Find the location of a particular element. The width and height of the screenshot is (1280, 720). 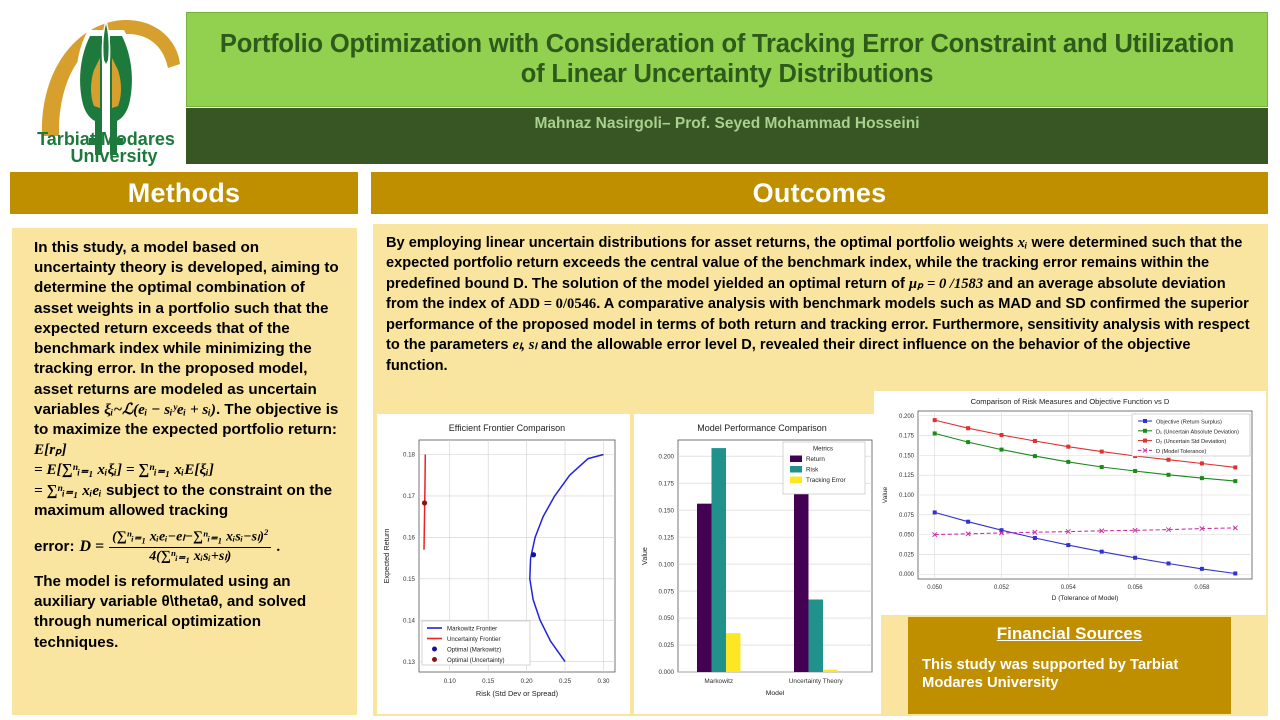

chart2-legend-label: Return is located at coordinates (815, 459).